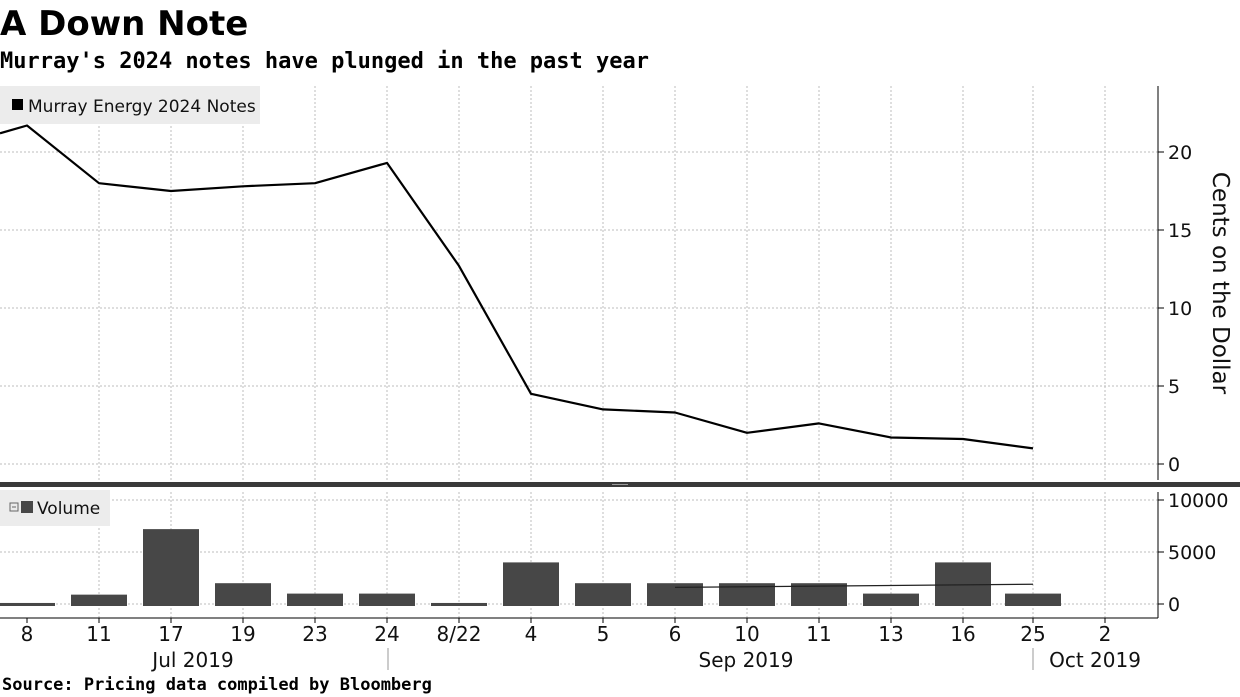 Image resolution: width=1240 pixels, height=697 pixels. What do you see at coordinates (675, 634) in the screenshot?
I see `x-tick-label: 6` at bounding box center [675, 634].